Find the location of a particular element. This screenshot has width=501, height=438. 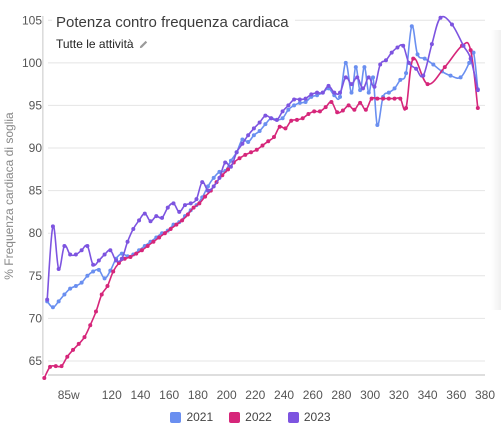

legend-swatch-2022 is located at coordinates (235, 417).